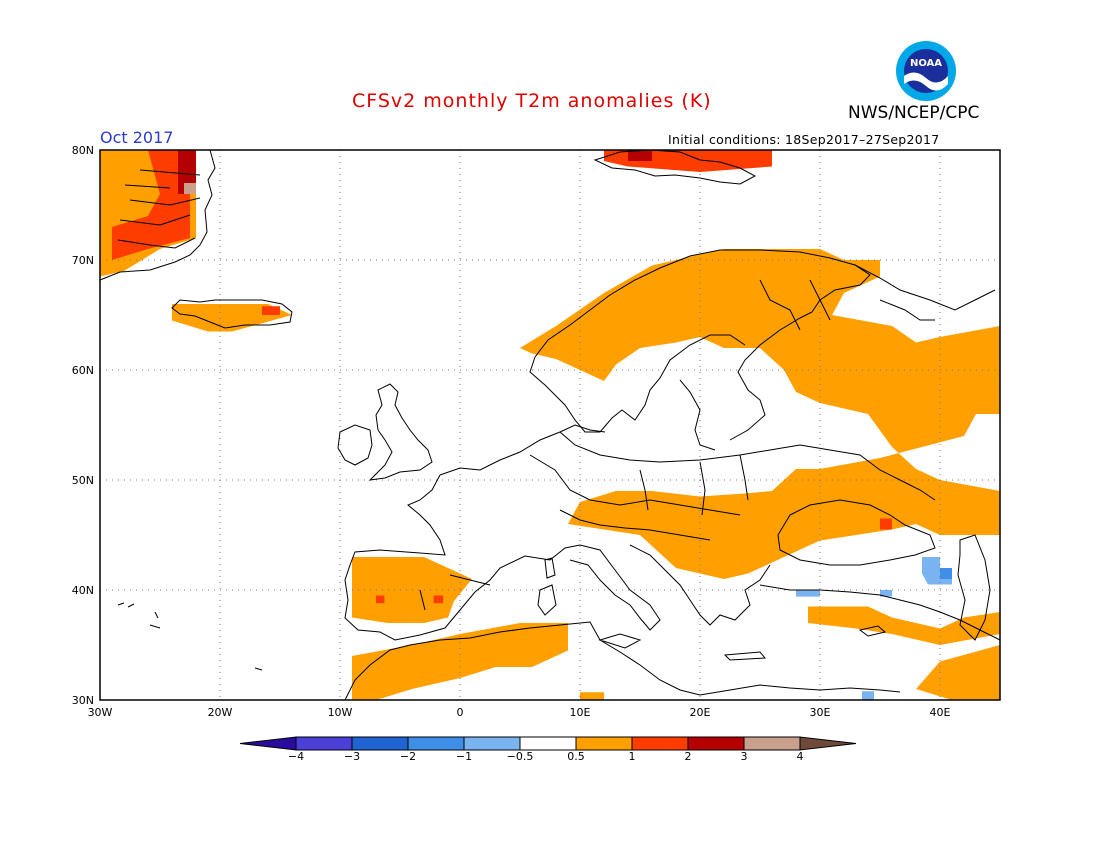  I want to click on colorbar-min-arrow, so click(268, 743).